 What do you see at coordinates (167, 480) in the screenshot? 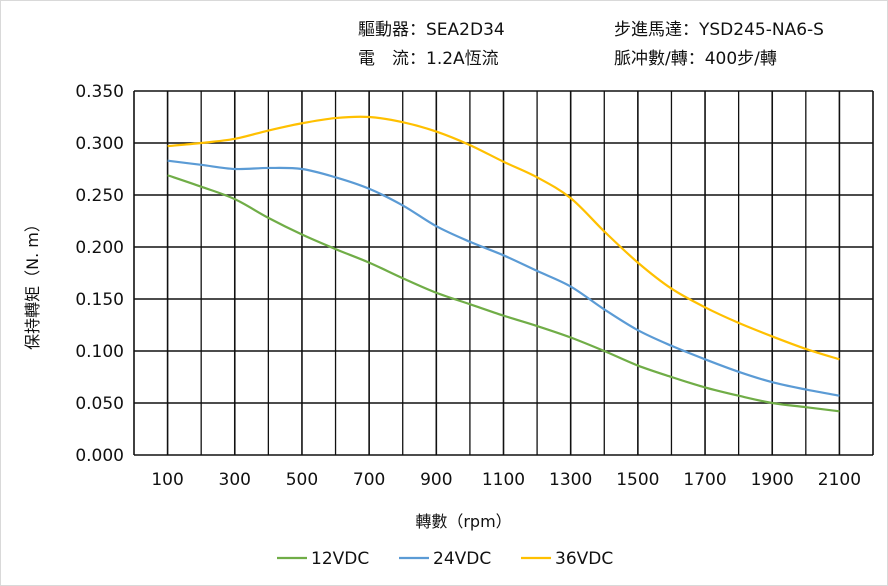
I see `x-tick-label: 100` at bounding box center [167, 480].